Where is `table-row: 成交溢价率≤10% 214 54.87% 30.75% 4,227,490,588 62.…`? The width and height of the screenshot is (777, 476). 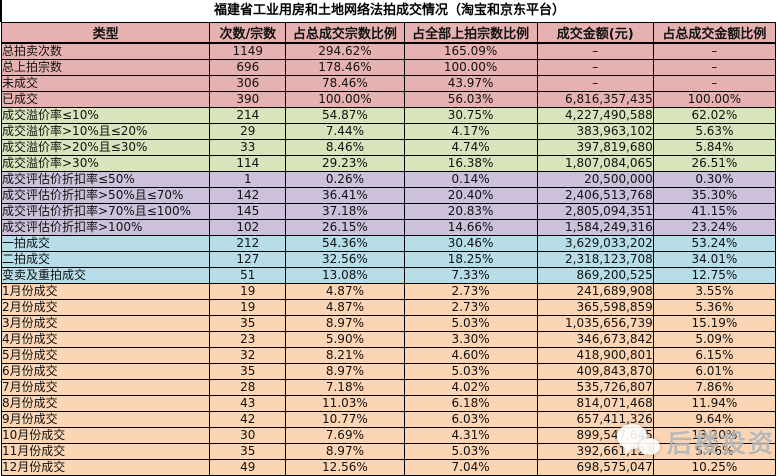 table-row: 成交溢价率≤10% 214 54.87% 30.75% 4,227,490,588 62.… is located at coordinates (388, 115).